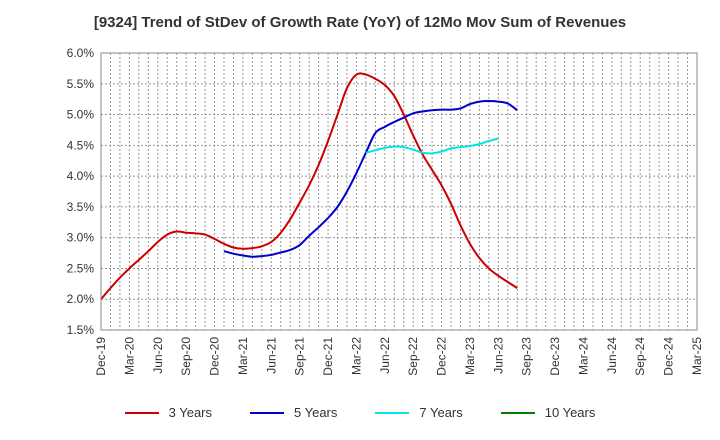 The height and width of the screenshot is (440, 720). Describe the element at coordinates (640, 356) in the screenshot. I see `x-tick-label: Sep-24` at that location.